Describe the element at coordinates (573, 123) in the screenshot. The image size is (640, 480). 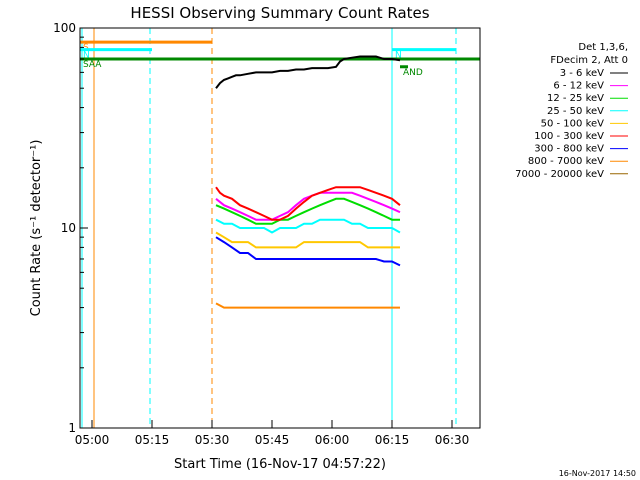
I see `legend-label-4: 50 - 100 keV` at that location.